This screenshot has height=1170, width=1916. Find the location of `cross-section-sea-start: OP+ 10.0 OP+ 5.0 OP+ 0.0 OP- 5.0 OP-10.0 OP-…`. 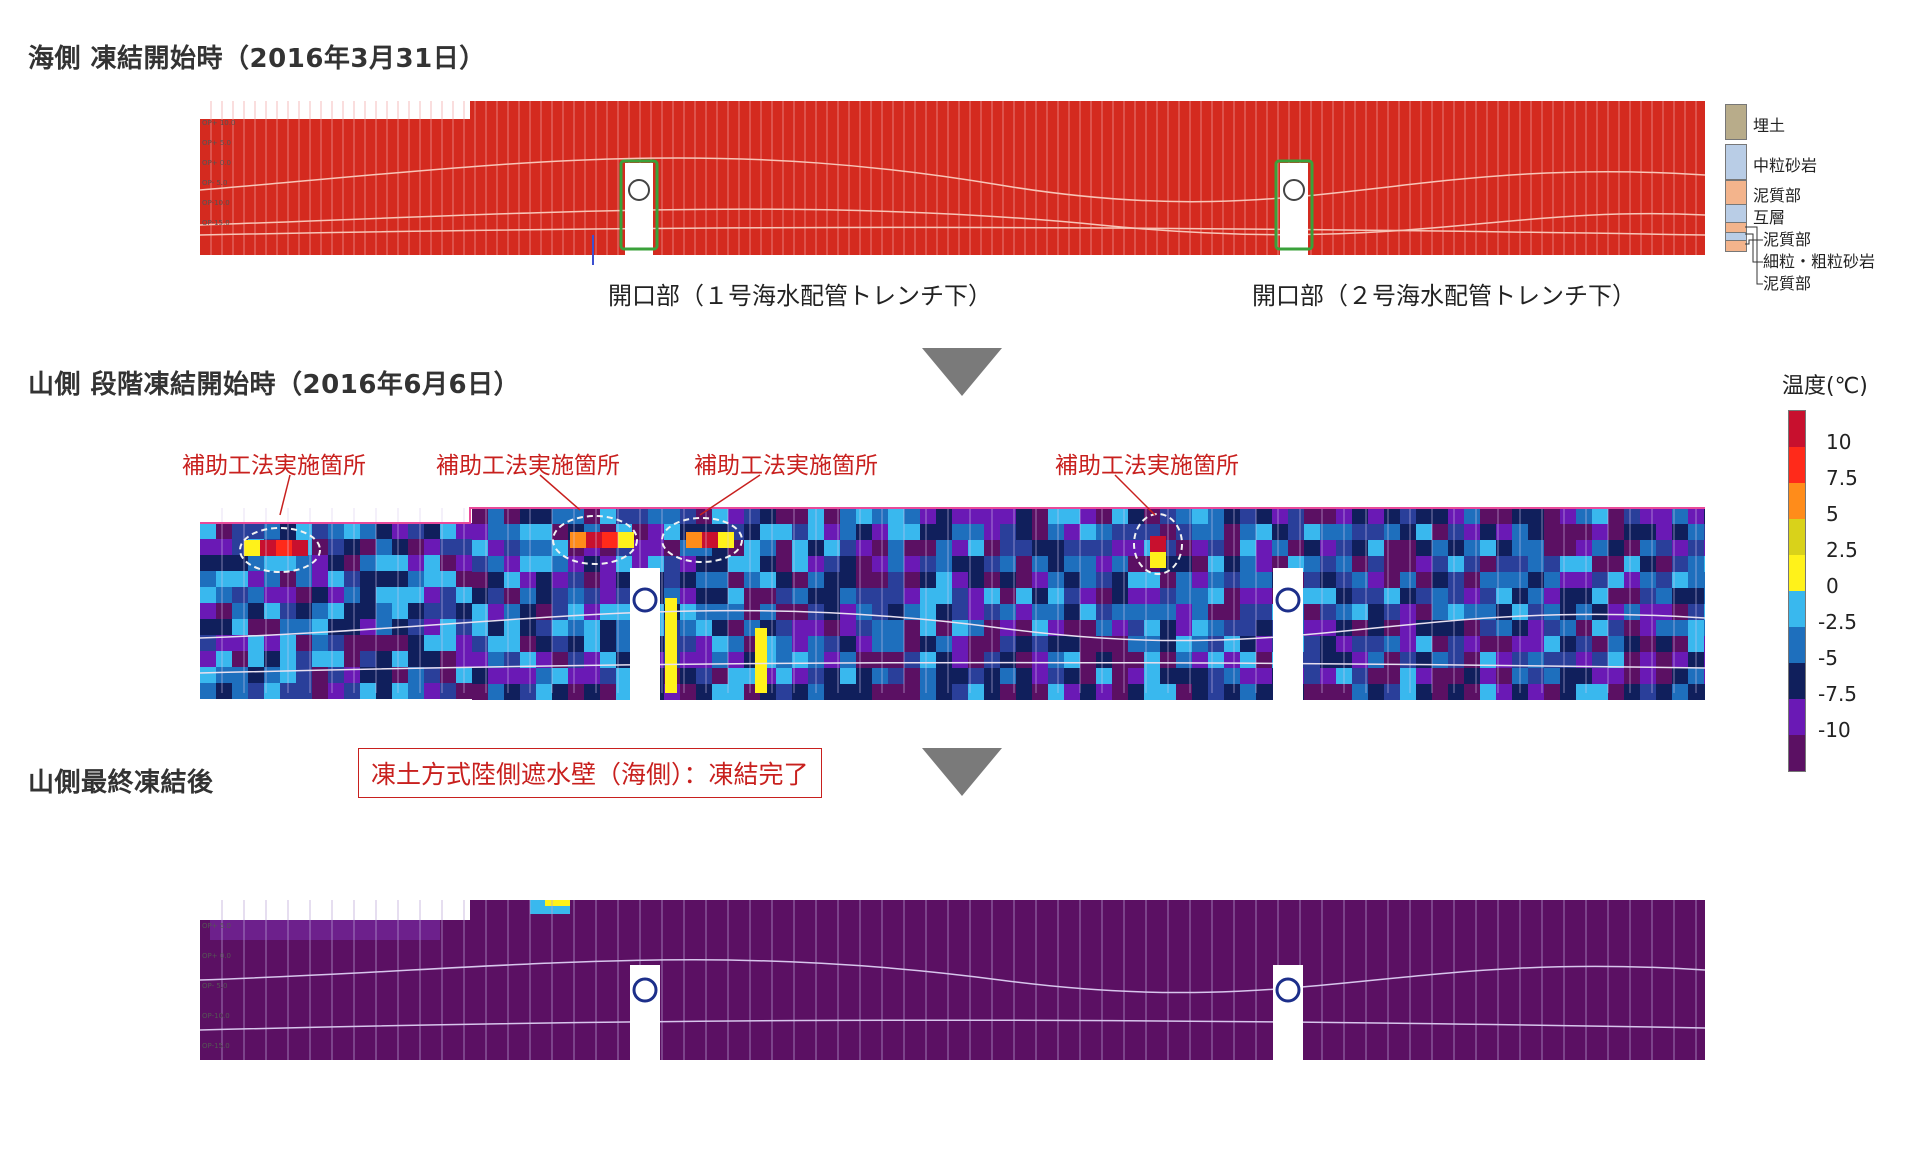

cross-section-sea-start: OP+ 10.0 OP+ 5.0 OP+ 0.0 OP- 5.0 OP-10.0 OP-… is located at coordinates (952, 180).